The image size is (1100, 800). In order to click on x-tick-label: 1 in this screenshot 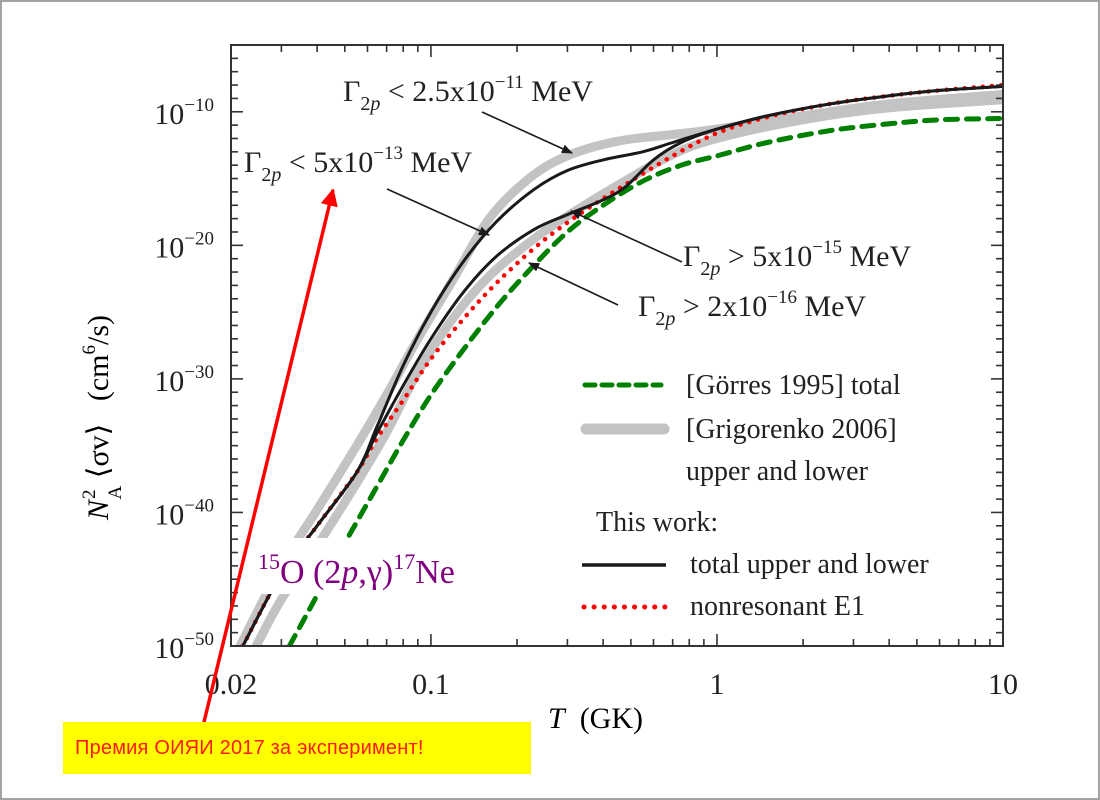, I will do `click(716, 684)`.